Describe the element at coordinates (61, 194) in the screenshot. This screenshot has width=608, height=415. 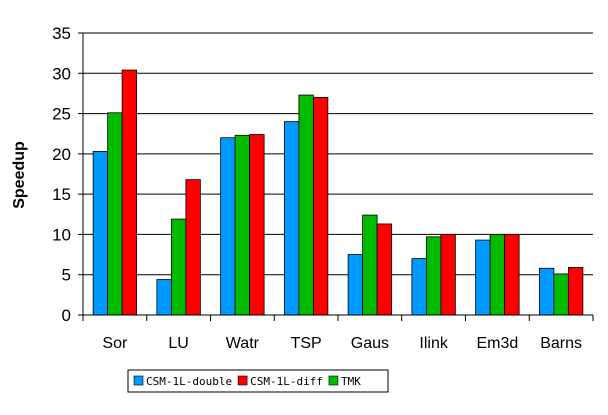
I see `y-tick-label: 15` at that location.